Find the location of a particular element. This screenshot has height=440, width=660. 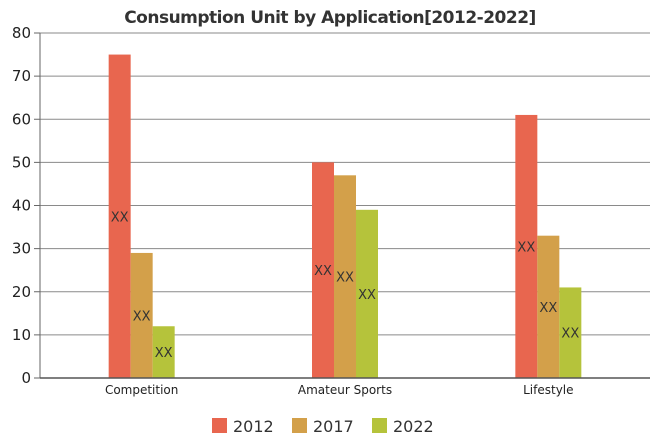

x-tick-label: Lifestyle is located at coordinates (548, 390).